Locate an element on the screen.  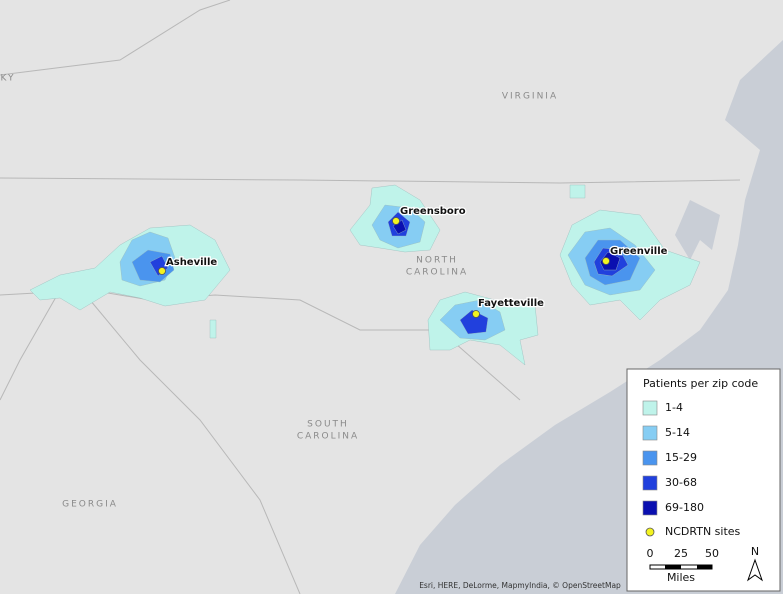
scale-unit: Miles is located at coordinates (681, 577).